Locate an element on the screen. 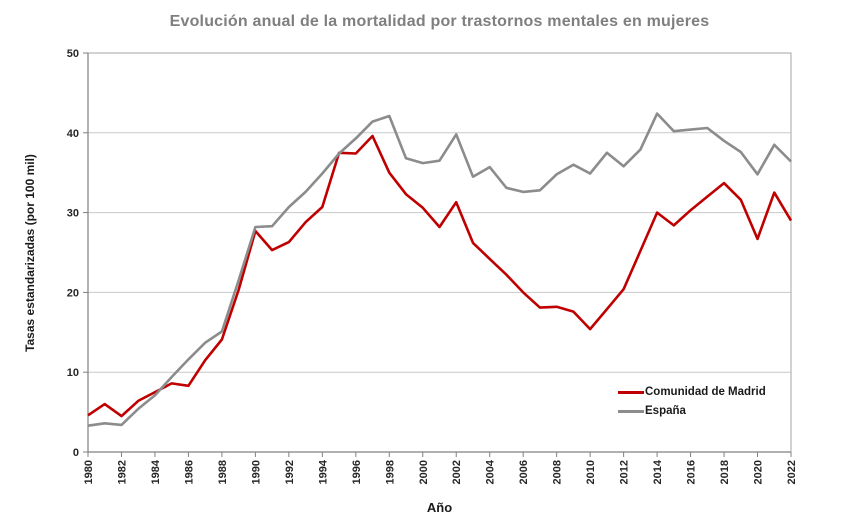  y-tick-label: 10 is located at coordinates (73, 373).